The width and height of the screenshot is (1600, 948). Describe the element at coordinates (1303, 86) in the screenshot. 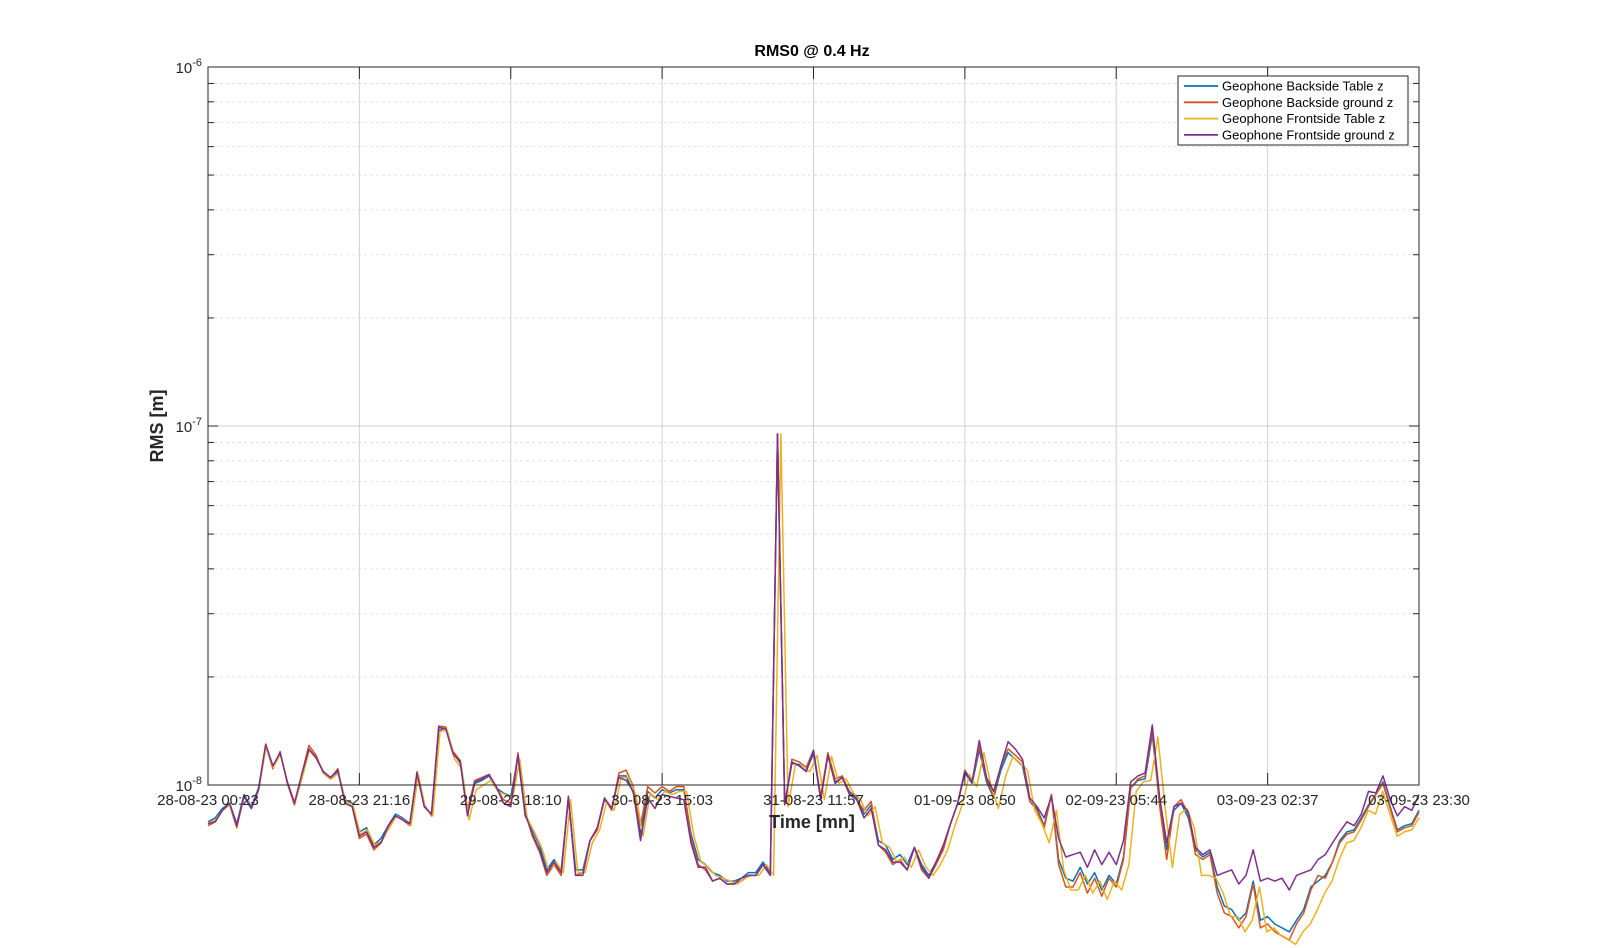

I see `legend-label: Geophone Backside Table z` at that location.